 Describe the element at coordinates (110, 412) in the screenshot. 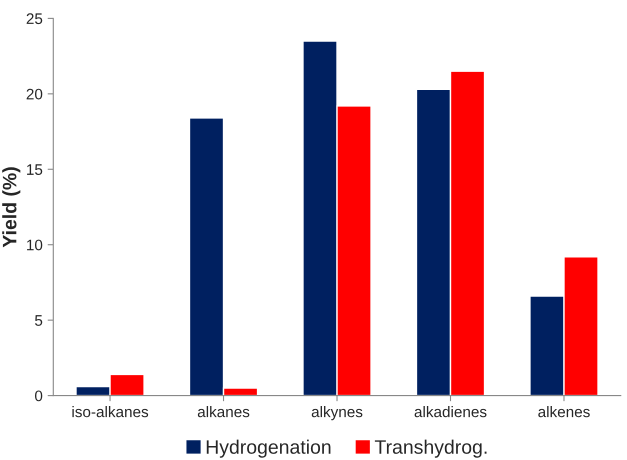

I see `x-tick-label: iso-alkanes` at that location.